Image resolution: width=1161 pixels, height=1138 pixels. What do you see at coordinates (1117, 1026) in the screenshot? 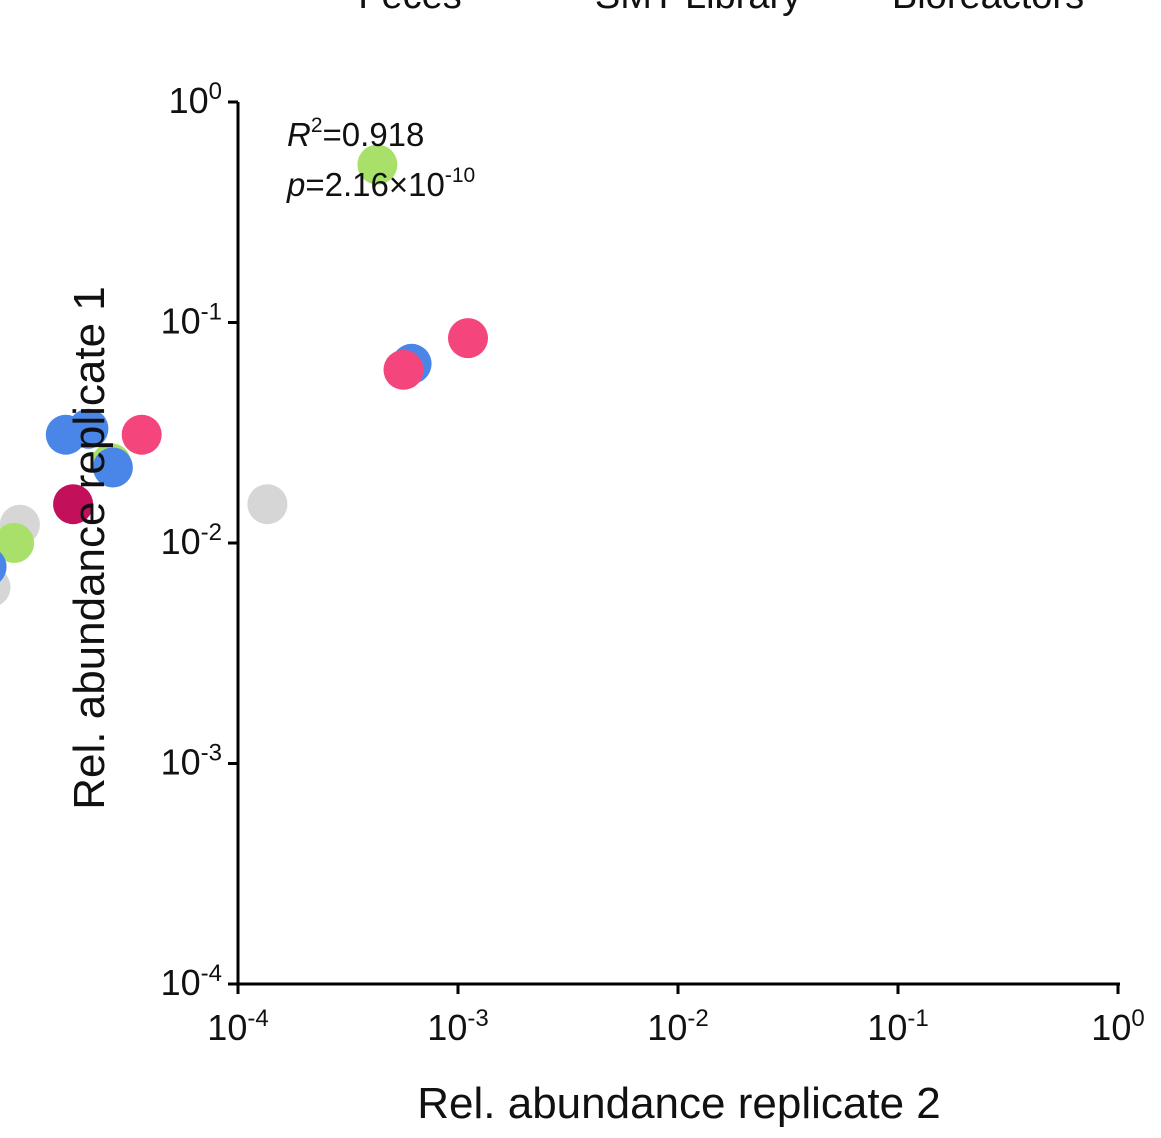
I see `x-tick-label: 10⁰` at bounding box center [1117, 1026].